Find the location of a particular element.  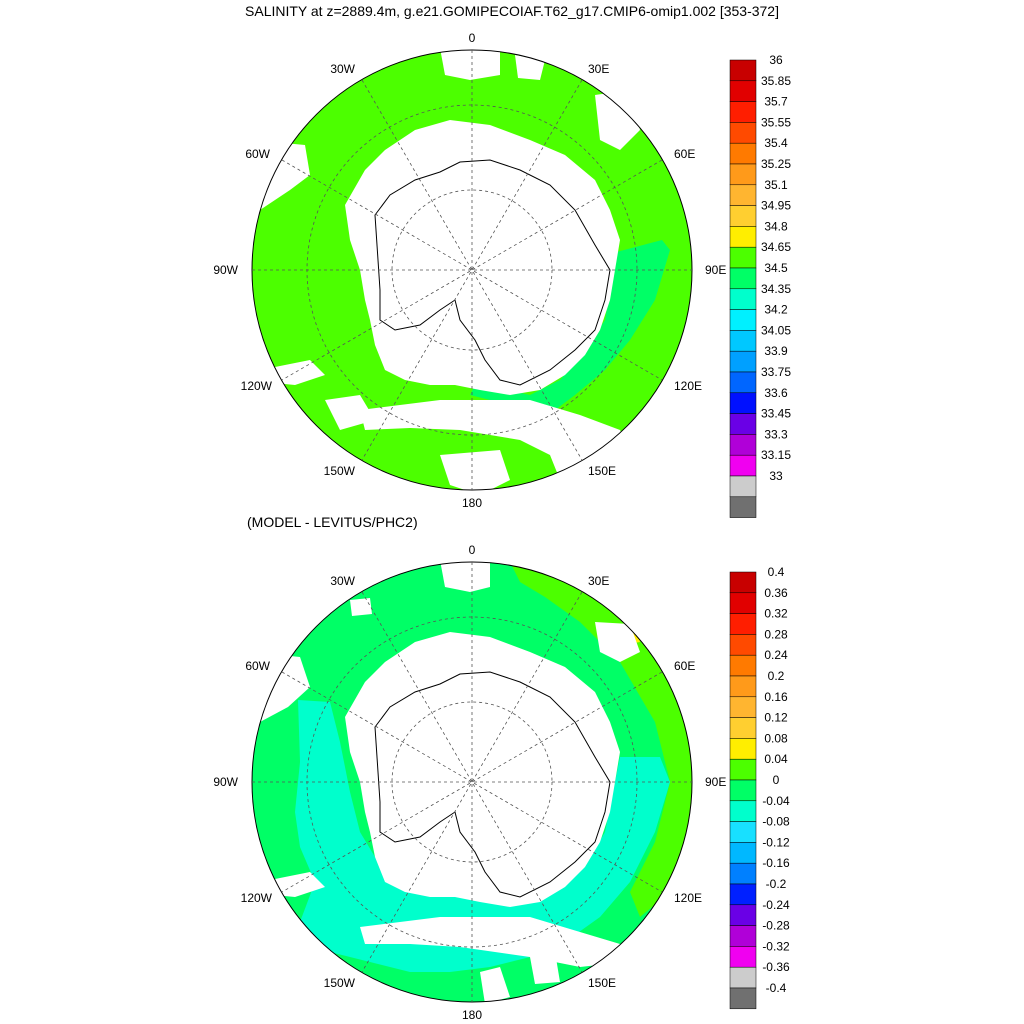

colorbar-label: -0.28 is located at coordinates (776, 926).